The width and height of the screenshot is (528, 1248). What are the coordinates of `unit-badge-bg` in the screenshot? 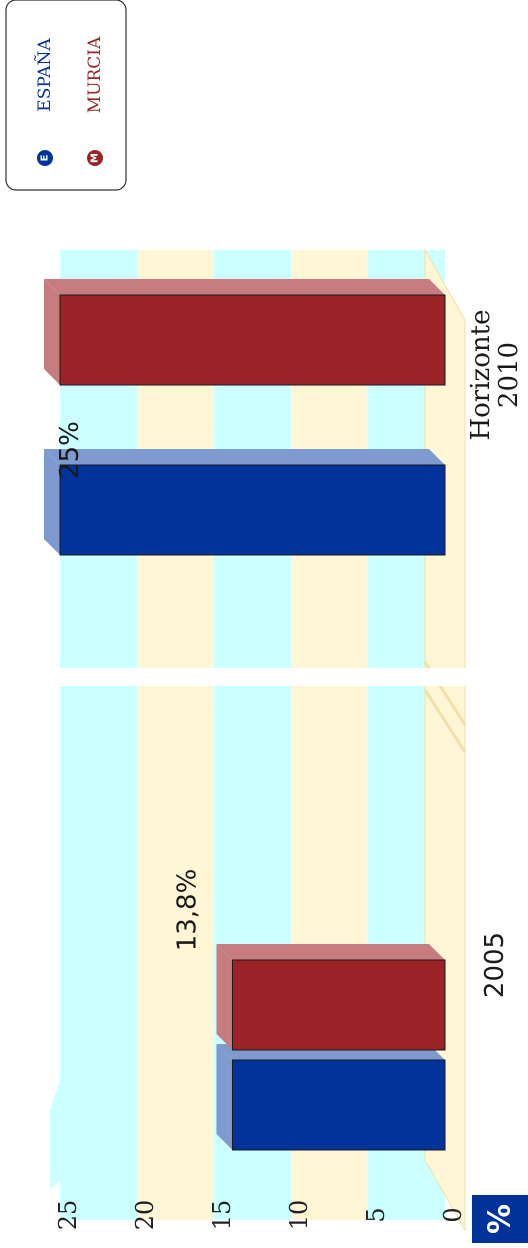 It's located at (500, 1219).